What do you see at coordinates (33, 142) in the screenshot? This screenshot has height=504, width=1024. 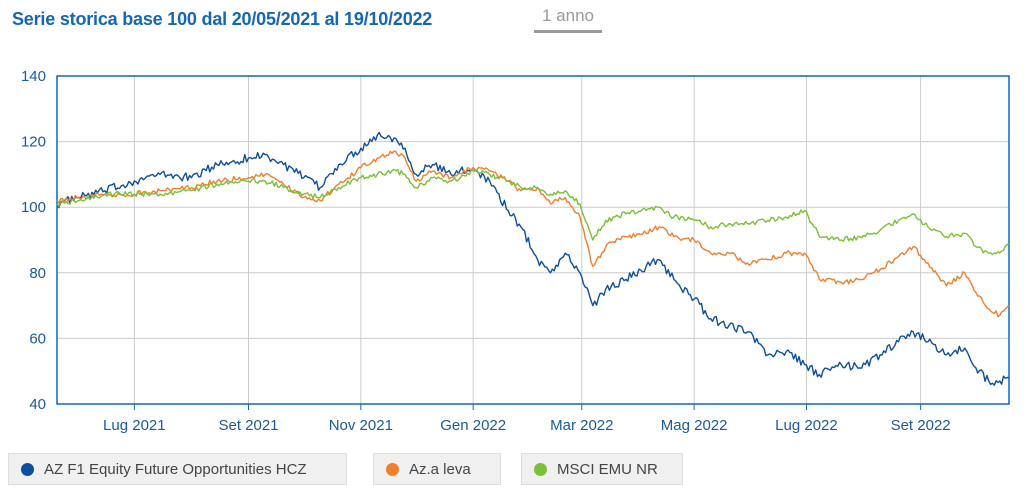 I see `y-tick-label: 120` at bounding box center [33, 142].